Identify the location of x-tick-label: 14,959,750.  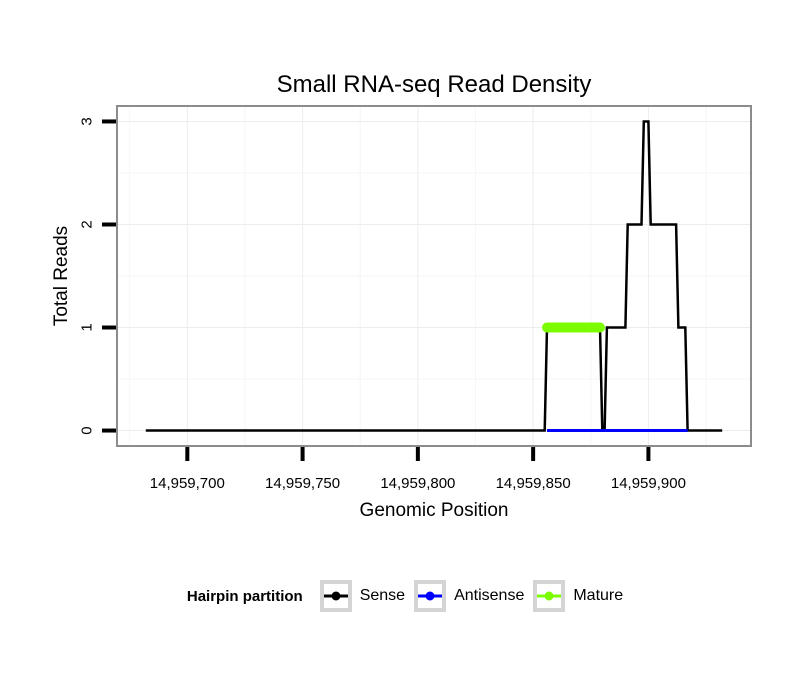
(302, 483).